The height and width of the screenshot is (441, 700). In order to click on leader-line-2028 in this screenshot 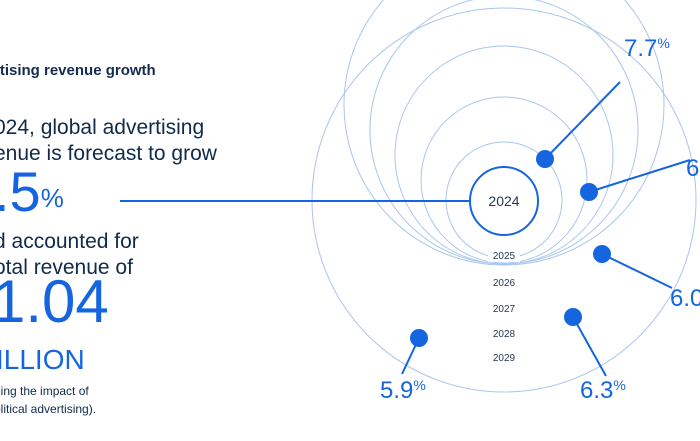, I will do `click(589, 346)`.